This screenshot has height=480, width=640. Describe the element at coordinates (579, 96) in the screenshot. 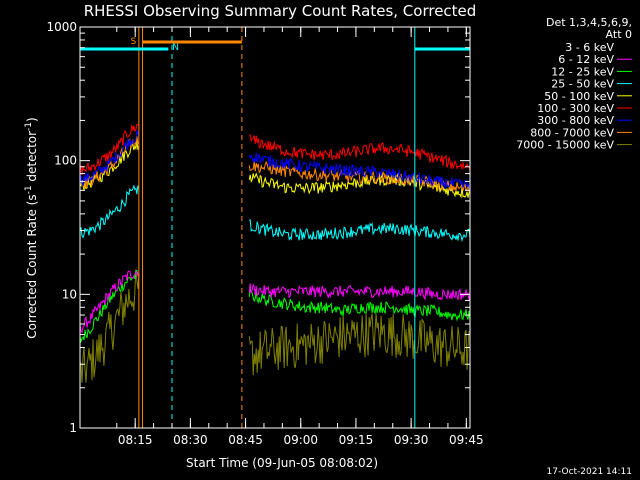

I see `legend-label: 50 - 100 keV` at that location.